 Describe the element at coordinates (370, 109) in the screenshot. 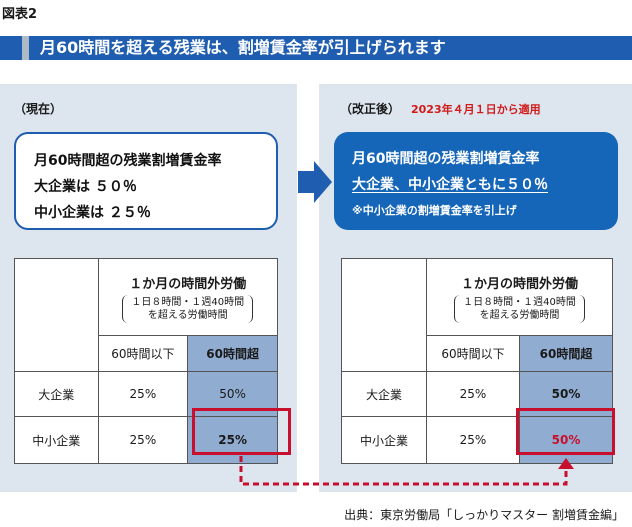

I see `revised-tag: （改正後）` at that location.